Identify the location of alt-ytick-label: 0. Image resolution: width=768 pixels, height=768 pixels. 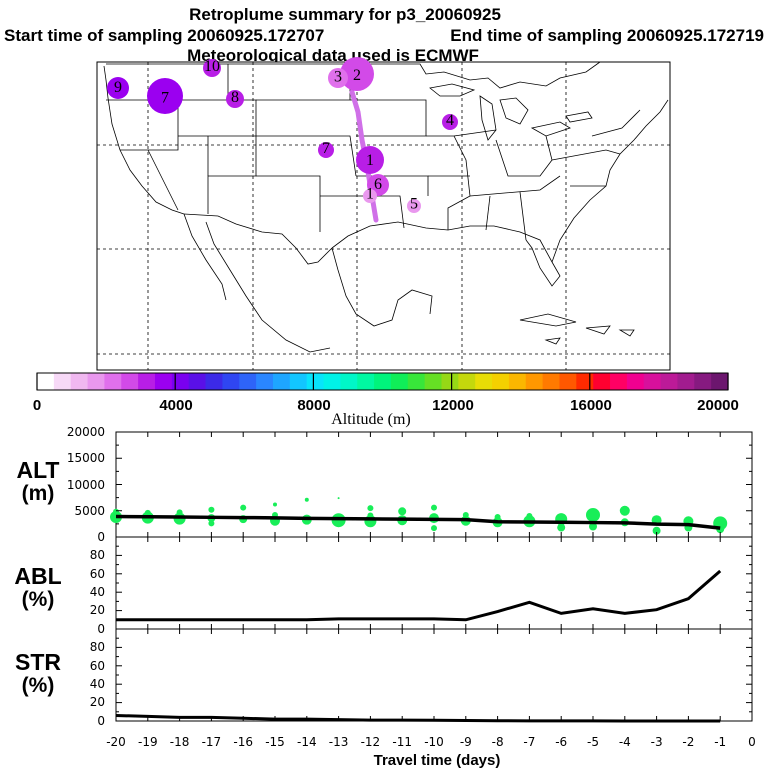
(101, 537).